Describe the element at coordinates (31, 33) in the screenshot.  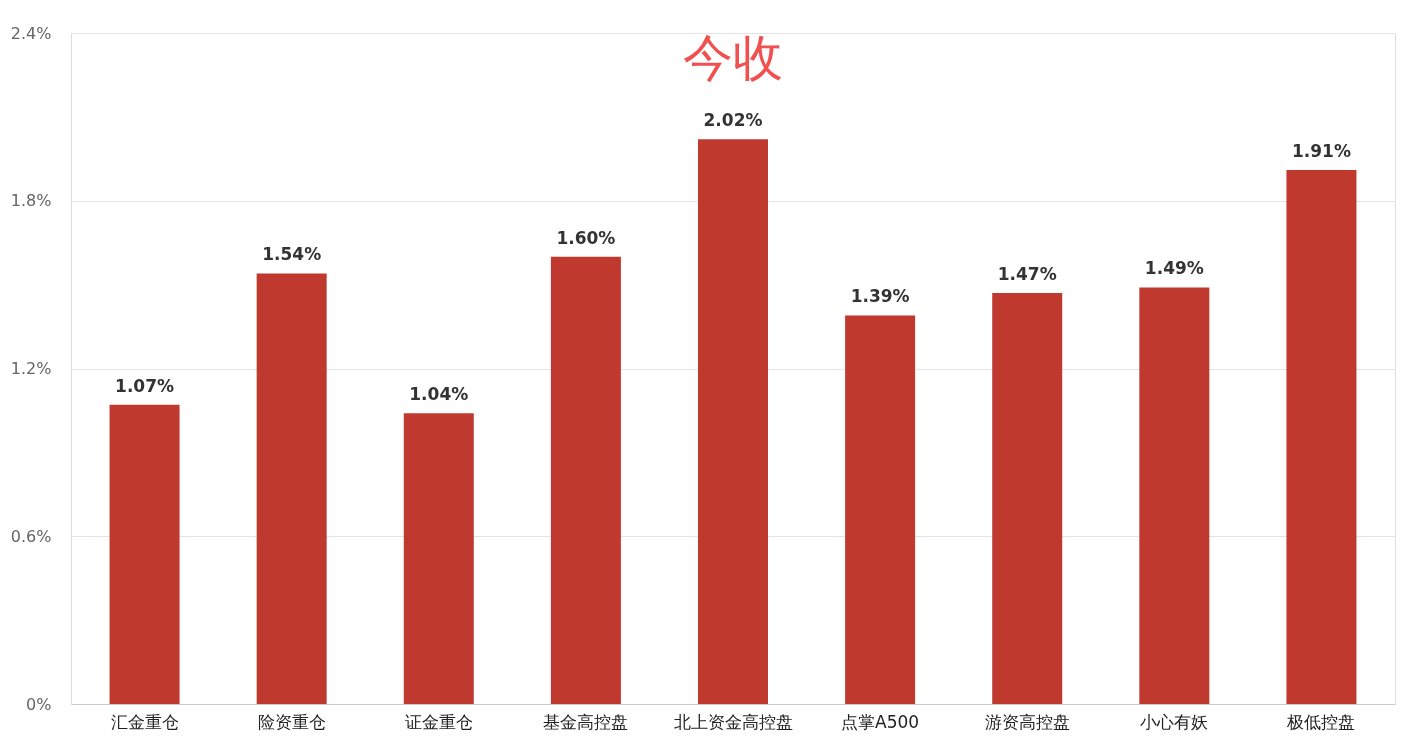
I see `y-tick-label: 2.4%` at that location.